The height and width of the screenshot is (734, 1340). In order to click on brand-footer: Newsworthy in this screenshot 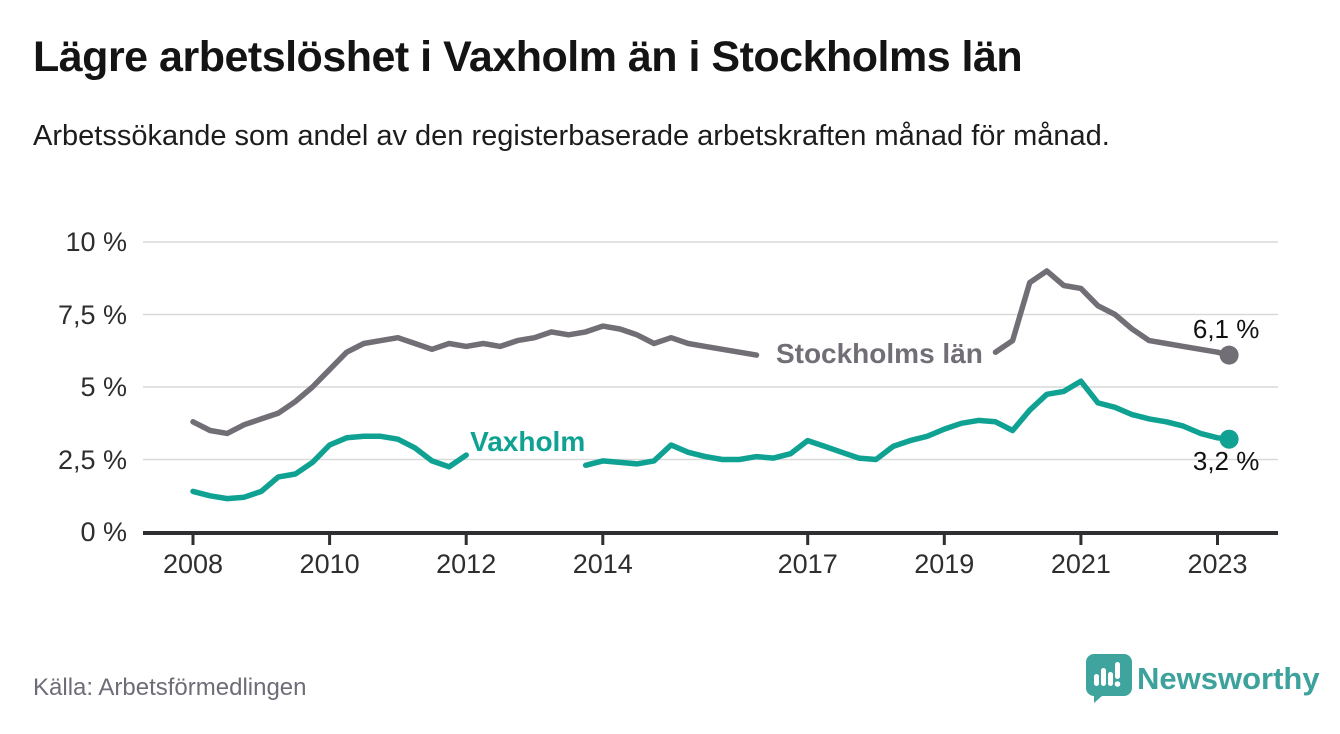, I will do `click(1202, 678)`.